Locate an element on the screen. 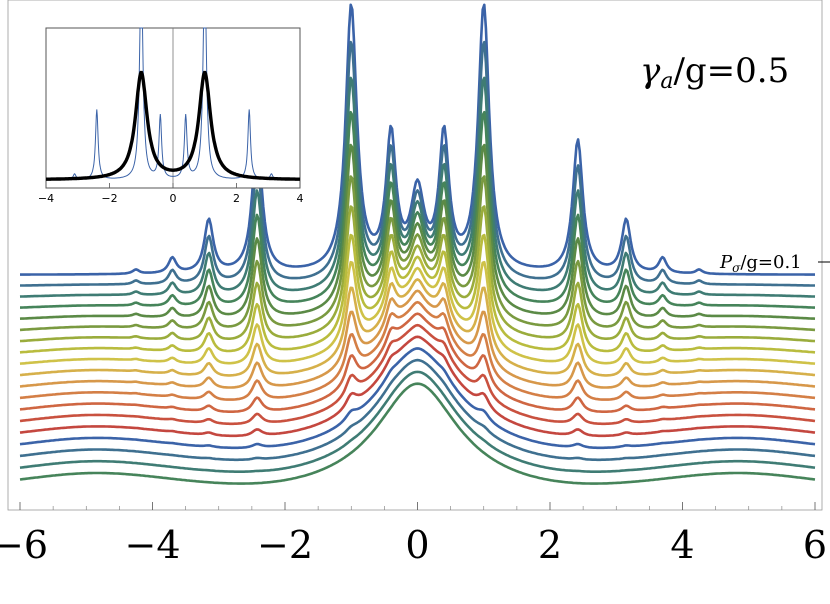 This screenshot has width=830, height=604. x-tick-label: 0 is located at coordinates (417, 545).